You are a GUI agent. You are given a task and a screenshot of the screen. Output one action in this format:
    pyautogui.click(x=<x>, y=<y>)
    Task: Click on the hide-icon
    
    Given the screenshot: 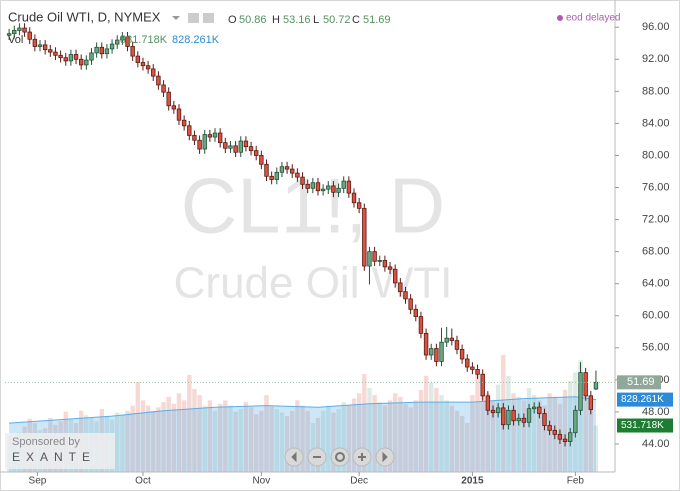 What is the action you would take?
    pyautogui.click(x=208, y=18)
    